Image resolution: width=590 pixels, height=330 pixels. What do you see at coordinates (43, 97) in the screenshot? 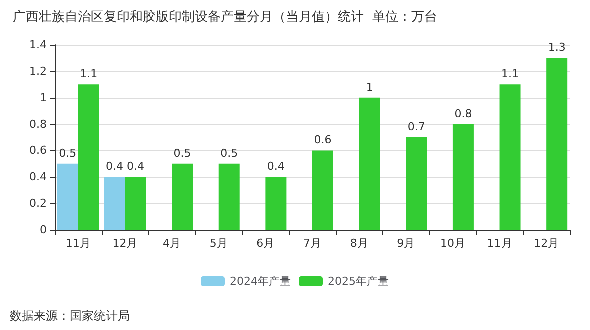
I see `y-tick-label: 1` at bounding box center [43, 97].